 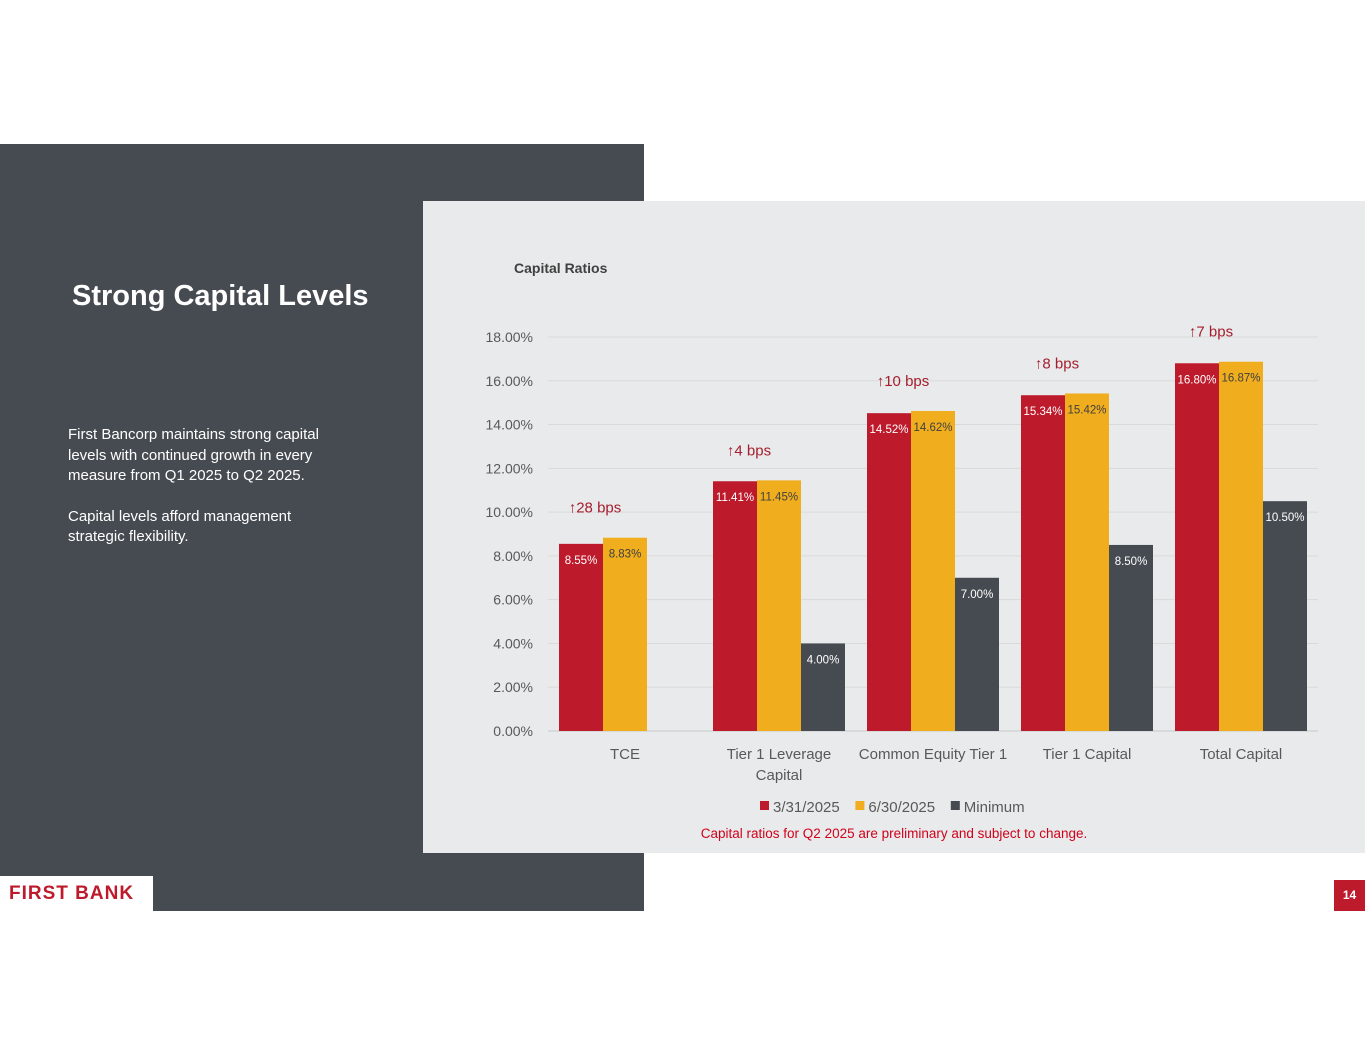 What do you see at coordinates (509, 381) in the screenshot?
I see `y-tick-label: 16.00%` at bounding box center [509, 381].